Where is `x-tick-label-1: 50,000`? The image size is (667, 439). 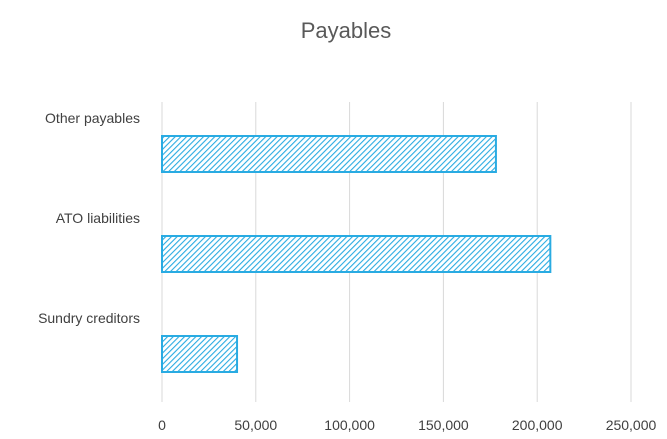
x-tick-label-1: 50,000 is located at coordinates (255, 425).